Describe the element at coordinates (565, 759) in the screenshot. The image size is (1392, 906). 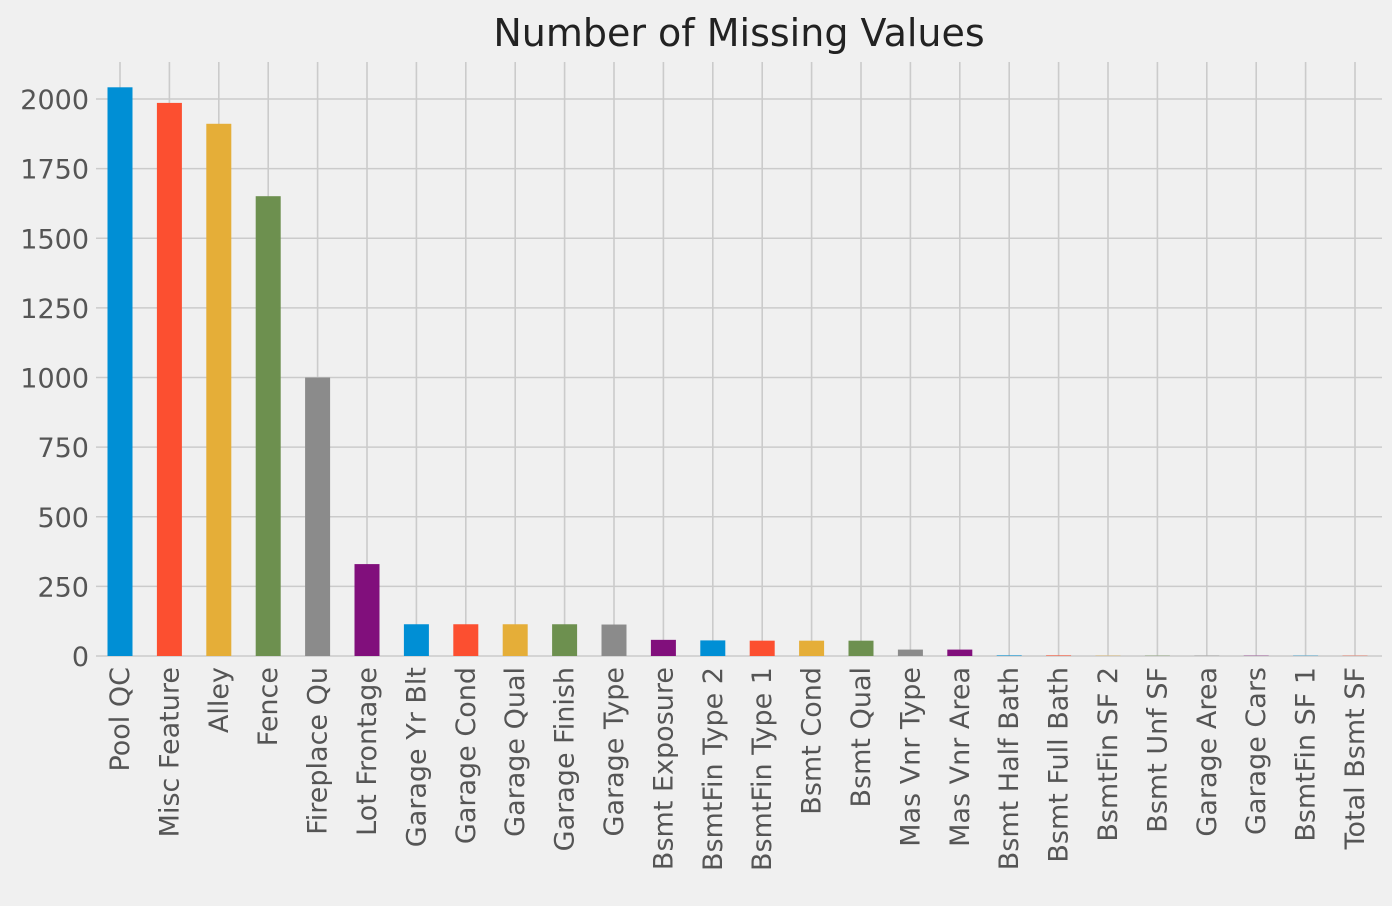
I see `x-tick-label: Garage Finish` at that location.